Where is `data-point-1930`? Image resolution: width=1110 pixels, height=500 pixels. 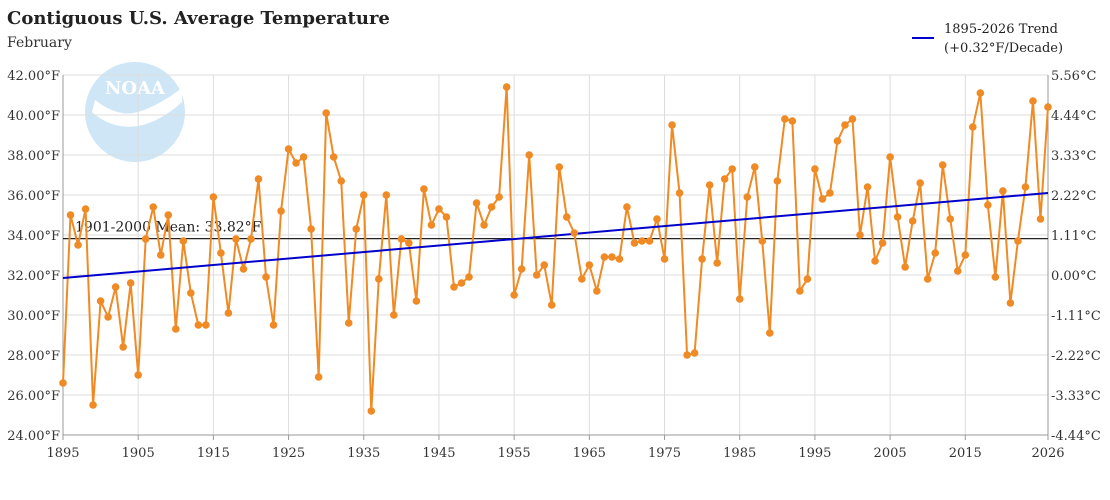
data-point-1930 is located at coordinates (326, 113).